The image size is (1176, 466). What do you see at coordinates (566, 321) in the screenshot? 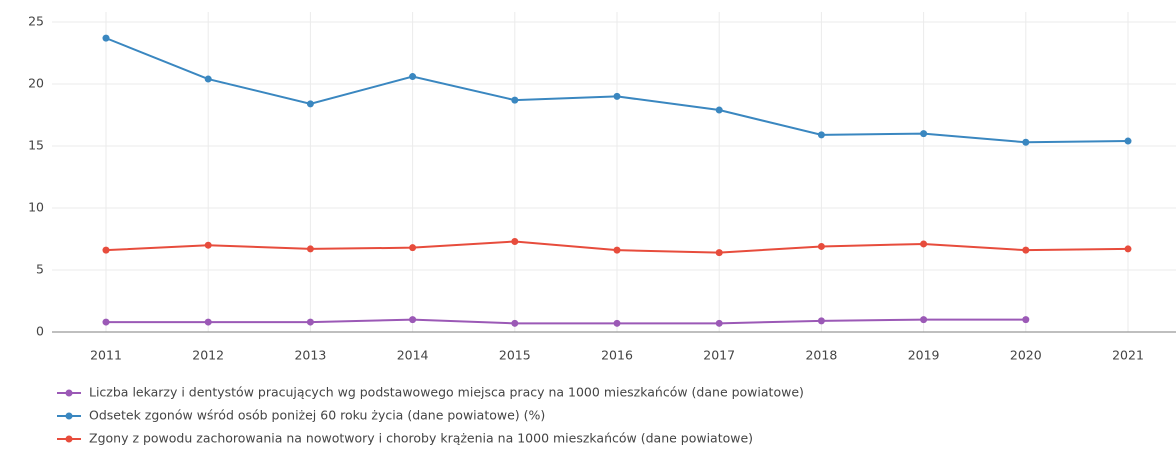
I see `series-line` at bounding box center [566, 321].